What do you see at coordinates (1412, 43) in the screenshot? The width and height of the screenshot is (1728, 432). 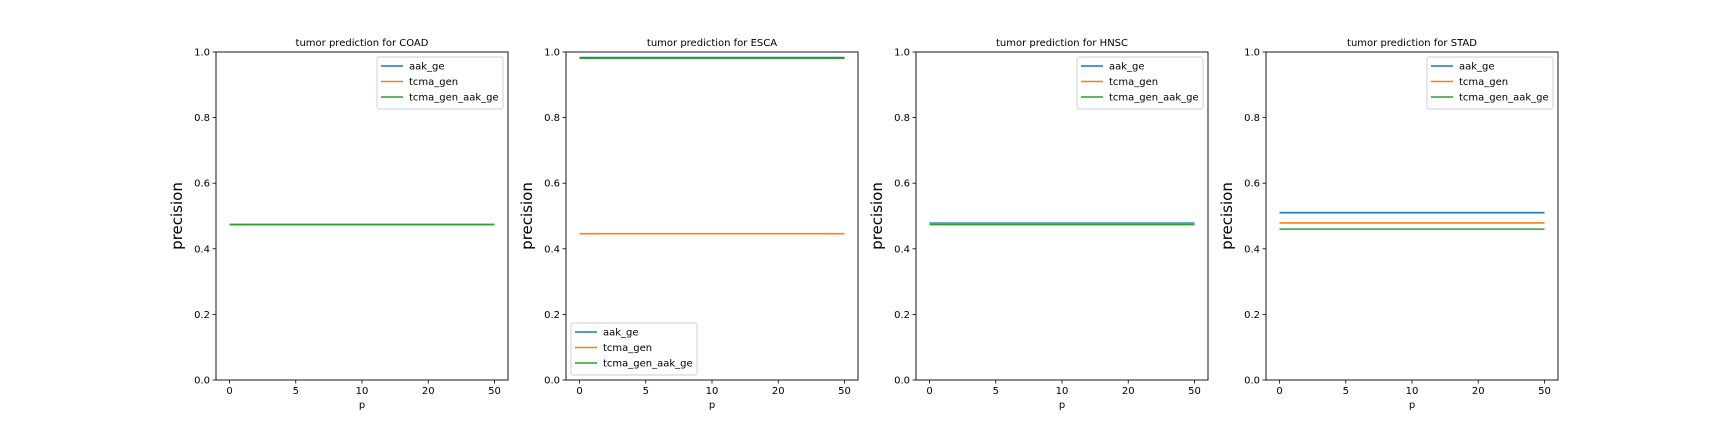 I see `chart-title: tumor prediction for STAD` at bounding box center [1412, 43].